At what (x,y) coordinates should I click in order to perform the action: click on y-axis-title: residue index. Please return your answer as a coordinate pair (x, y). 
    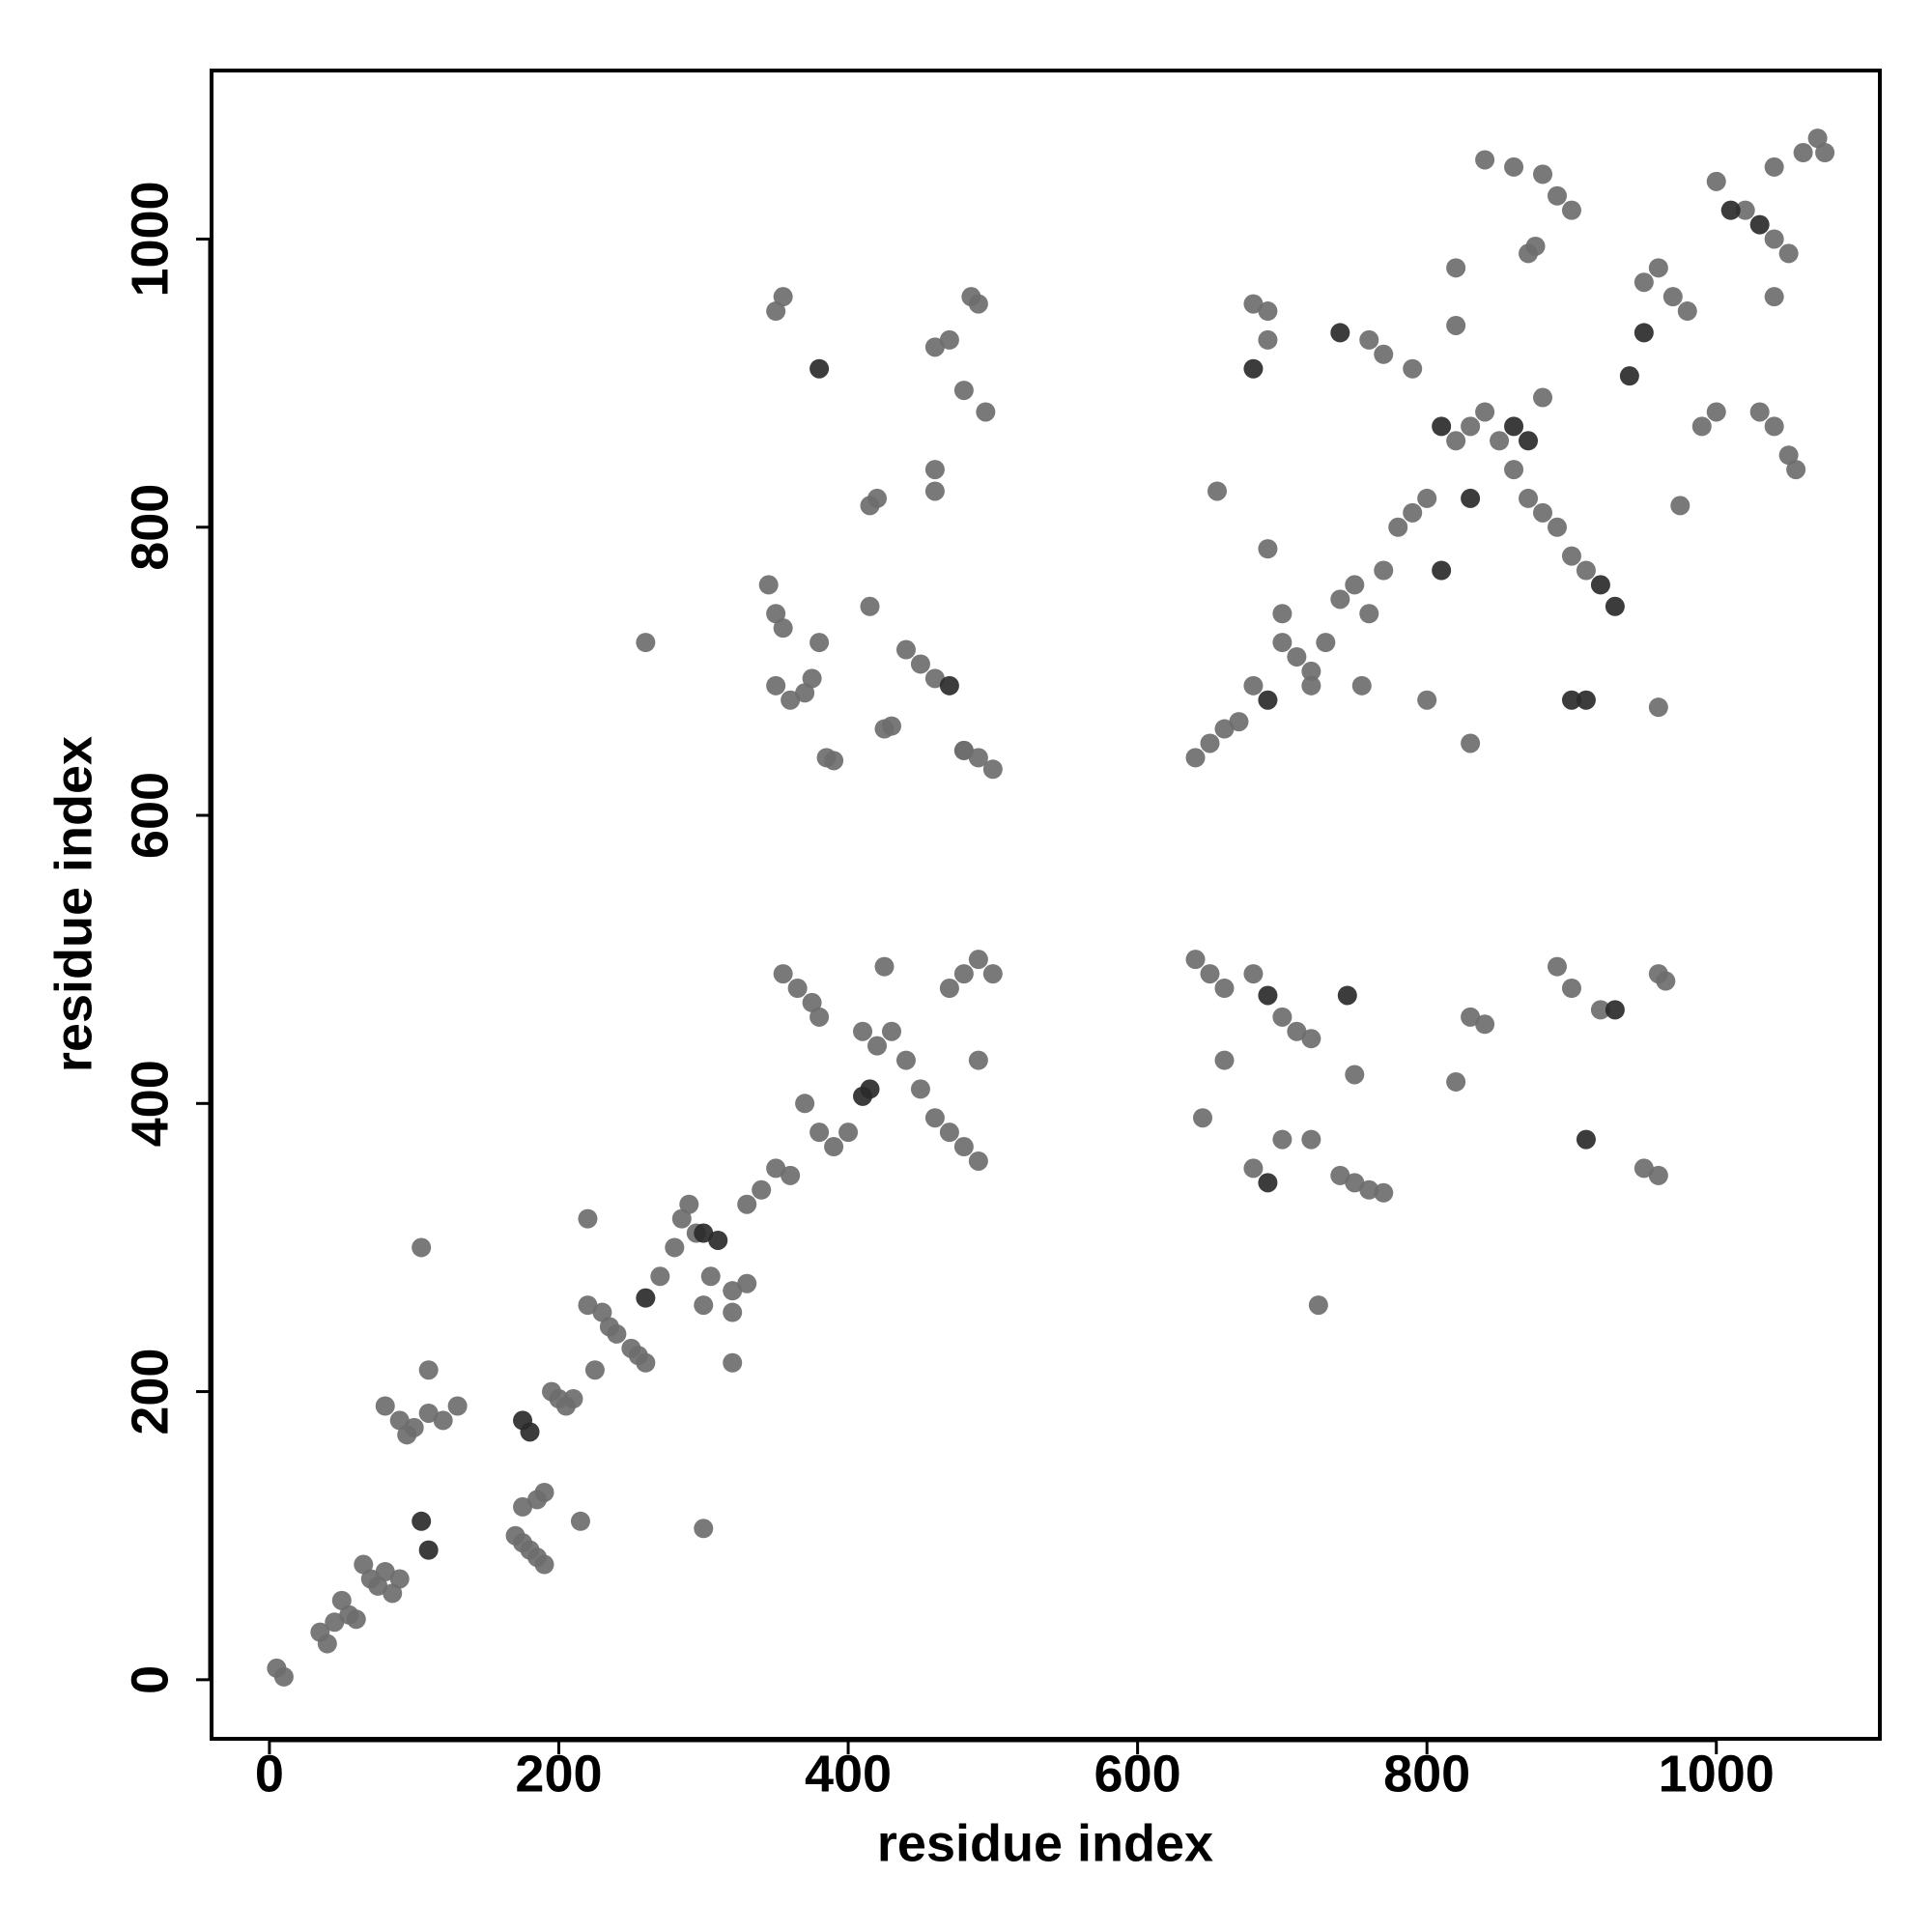
    Looking at the image, I should click on (73, 904).